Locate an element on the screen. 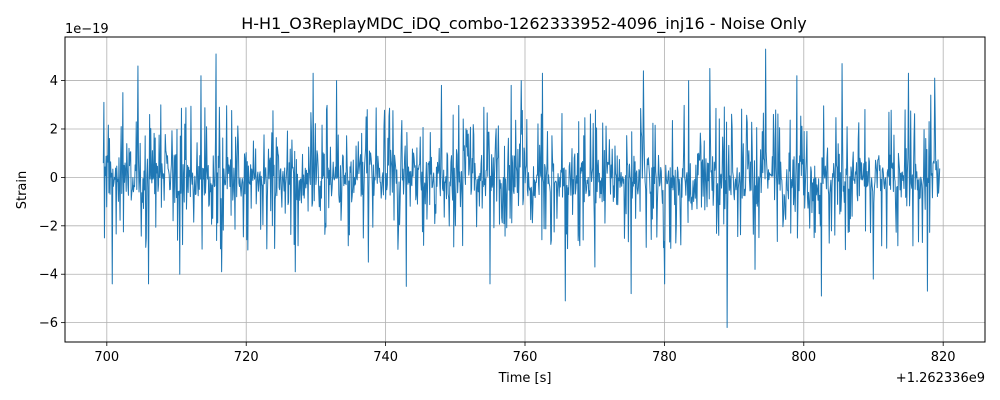 Image resolution: width=1000 pixels, height=400 pixels. y-scale-offset-label: 1e−19 is located at coordinates (87, 29).